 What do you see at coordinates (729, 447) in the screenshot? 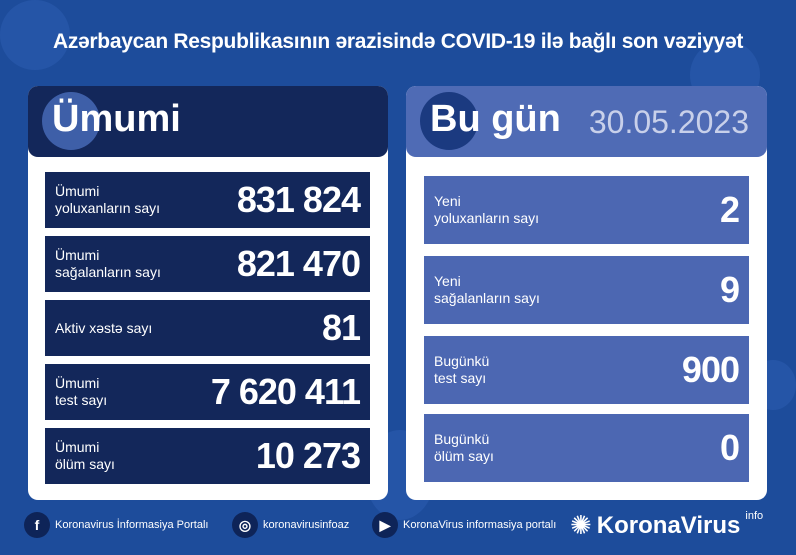
I see `stat-value: 0` at bounding box center [729, 447].